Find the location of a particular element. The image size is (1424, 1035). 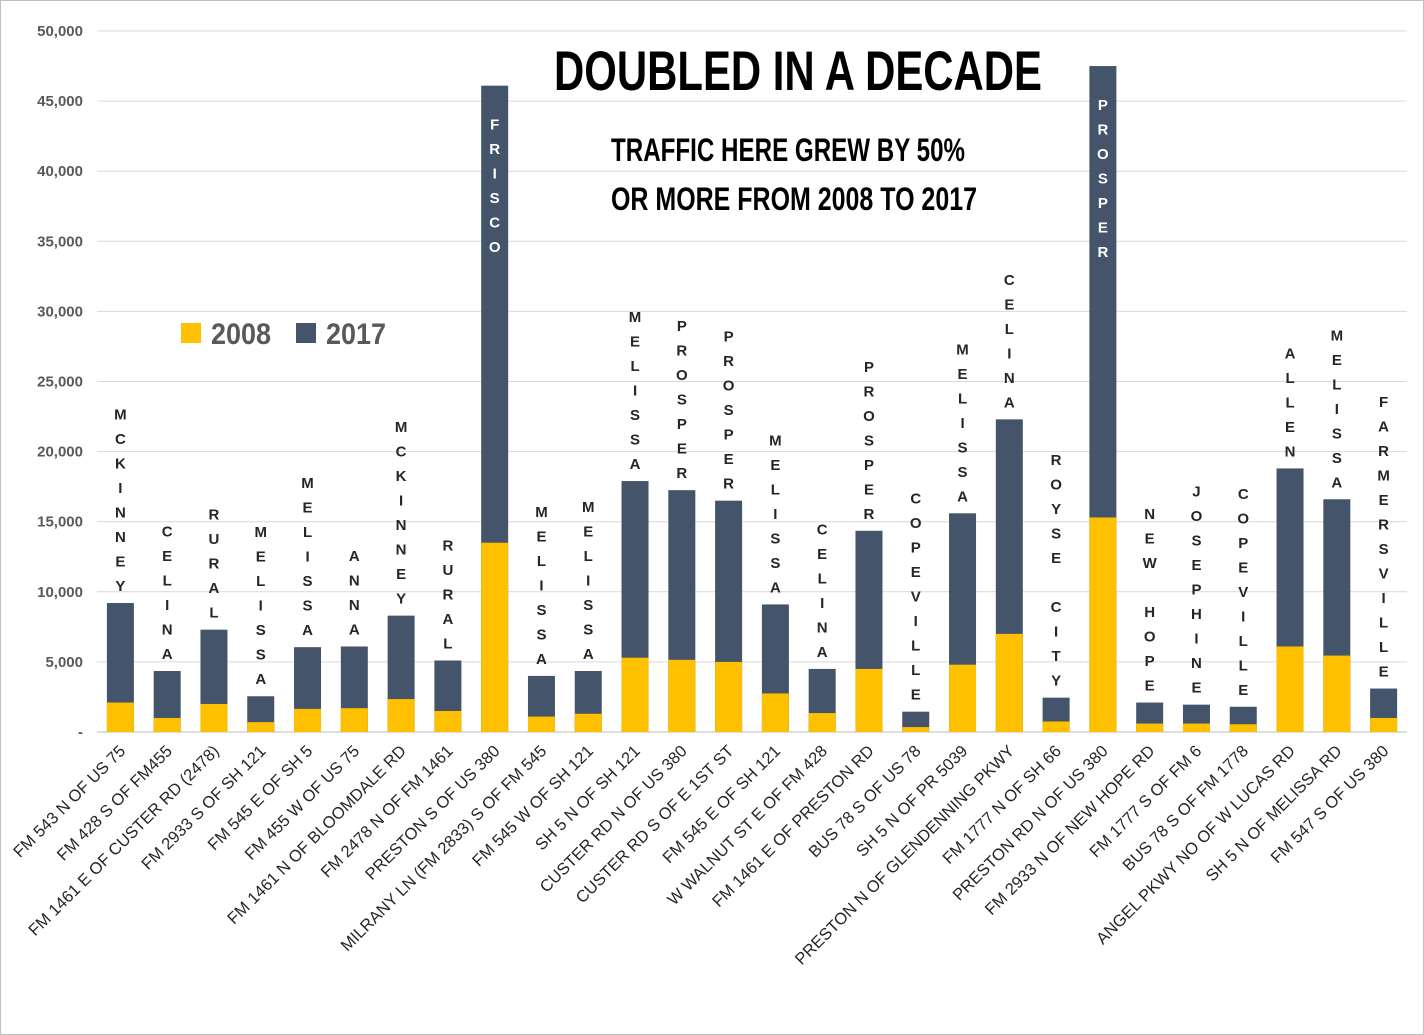

y-tick-label: 40,000 is located at coordinates (60, 171).